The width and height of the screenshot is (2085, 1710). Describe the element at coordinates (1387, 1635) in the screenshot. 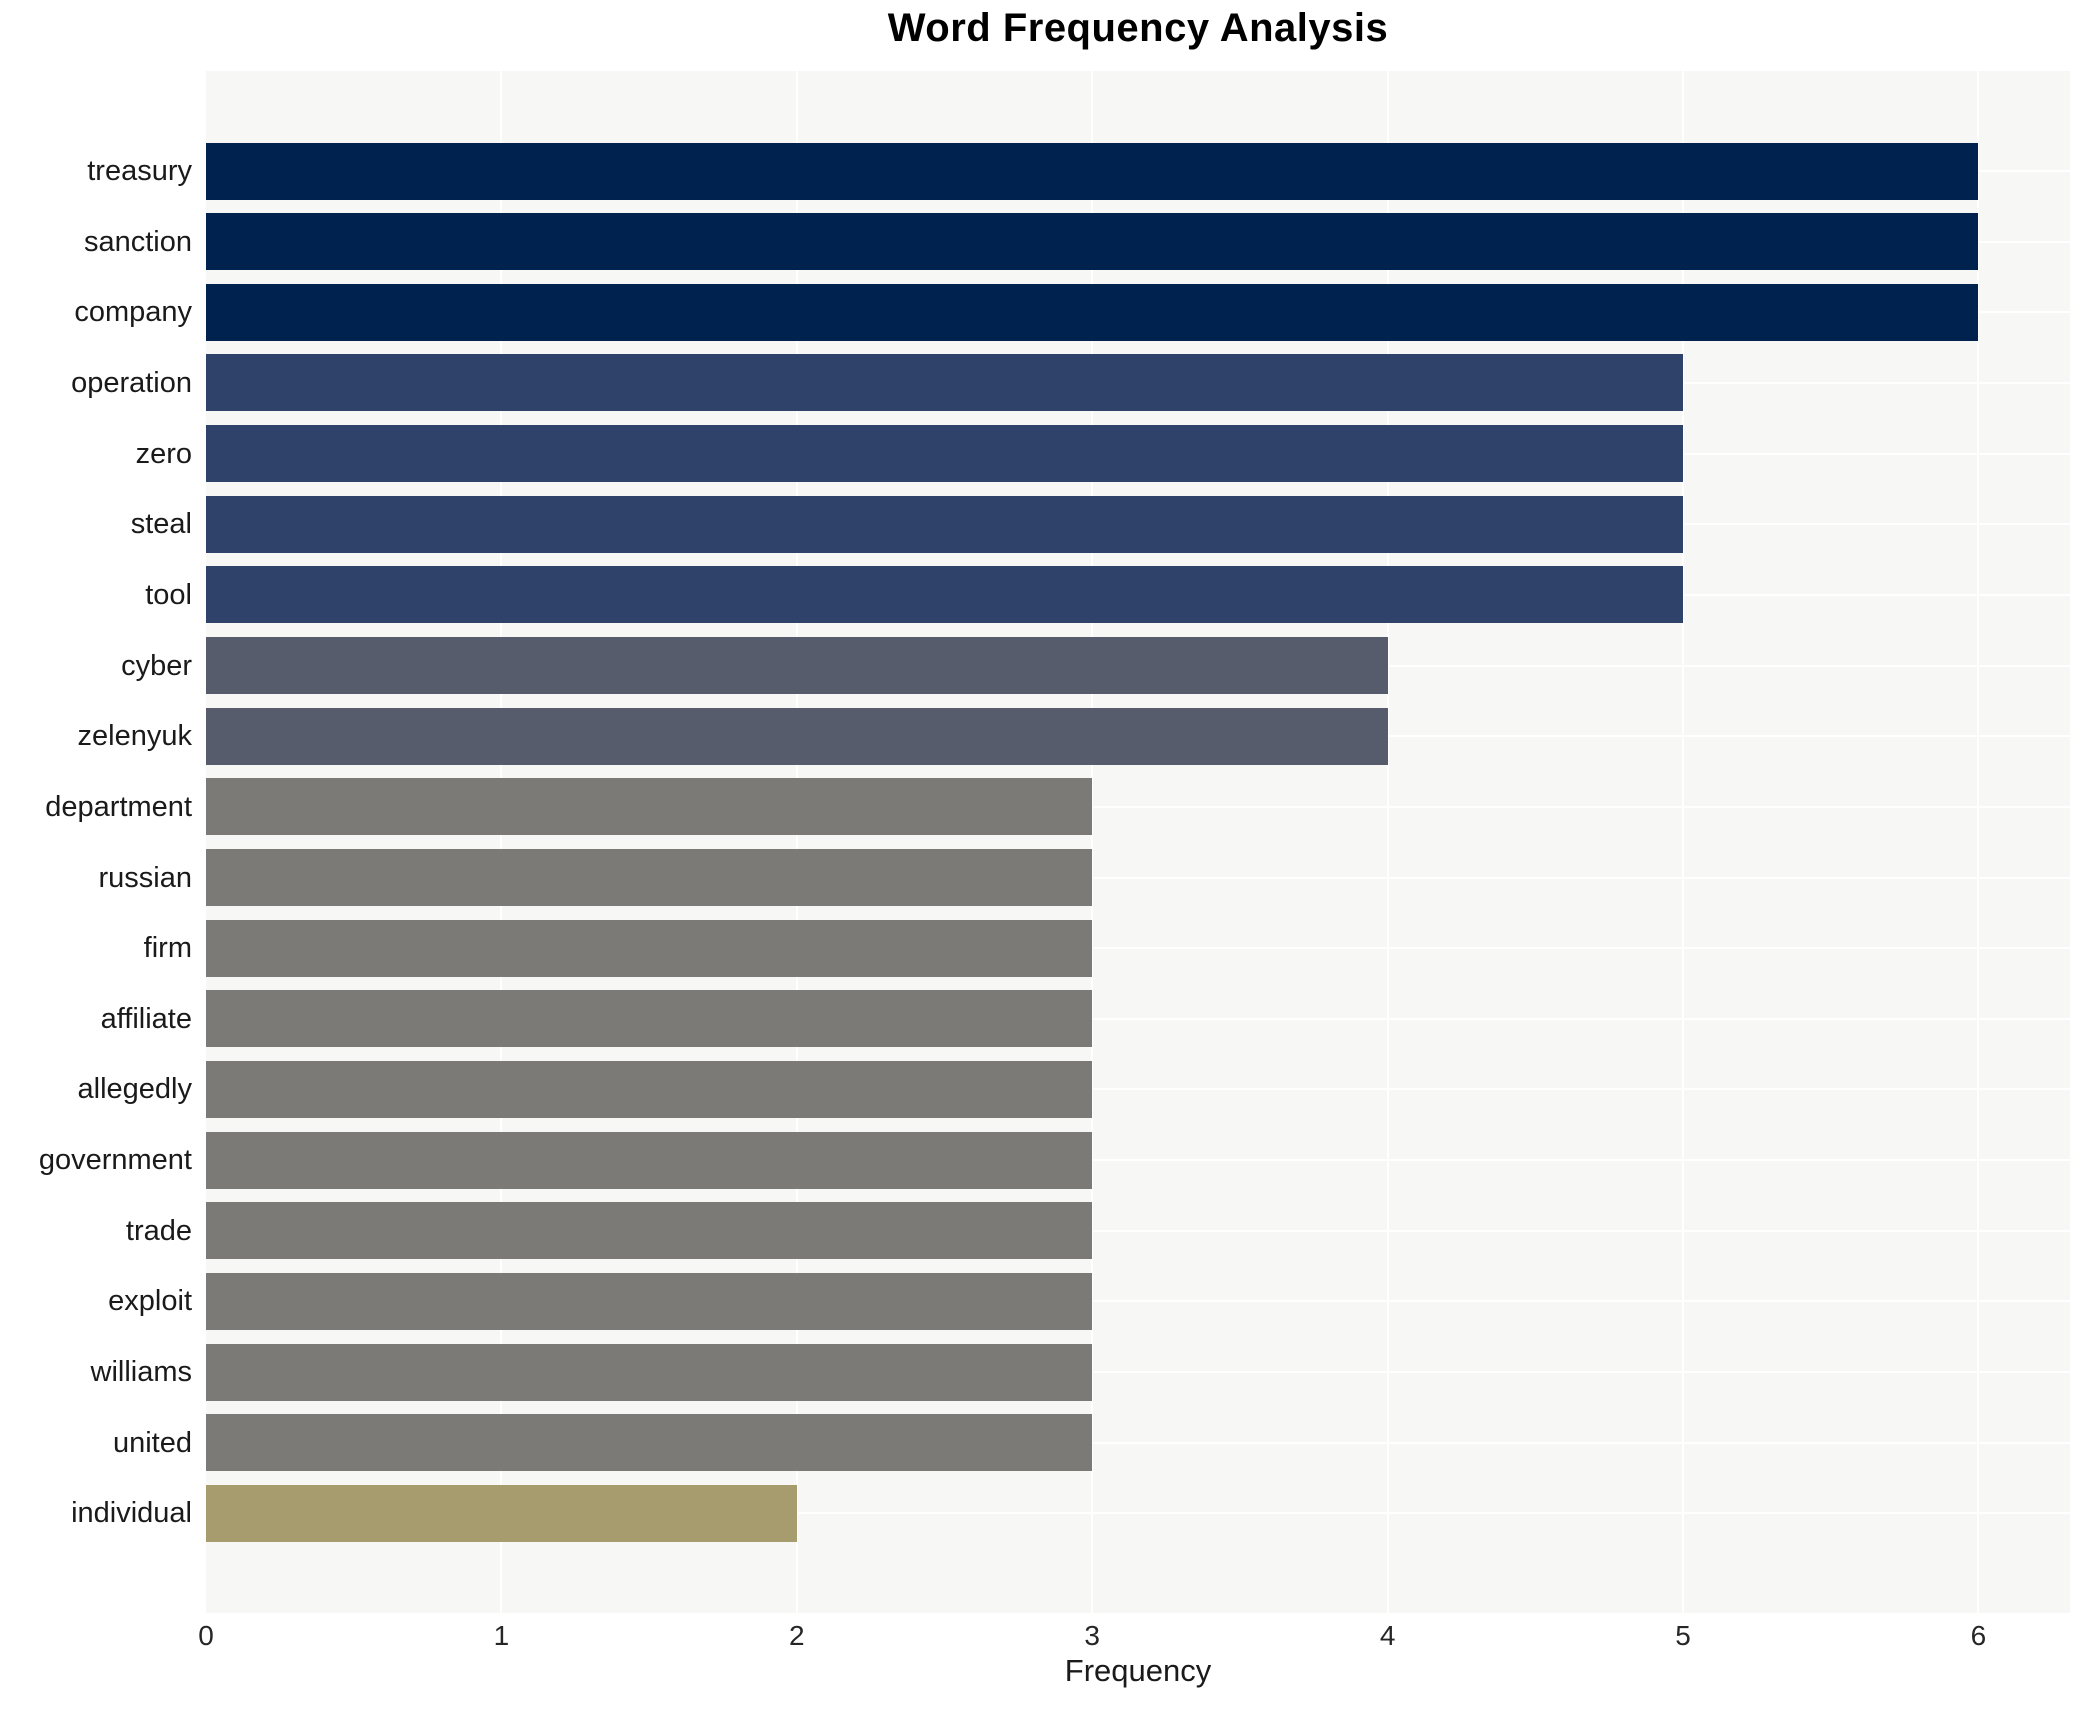

I see `x-tick-label: 4` at that location.